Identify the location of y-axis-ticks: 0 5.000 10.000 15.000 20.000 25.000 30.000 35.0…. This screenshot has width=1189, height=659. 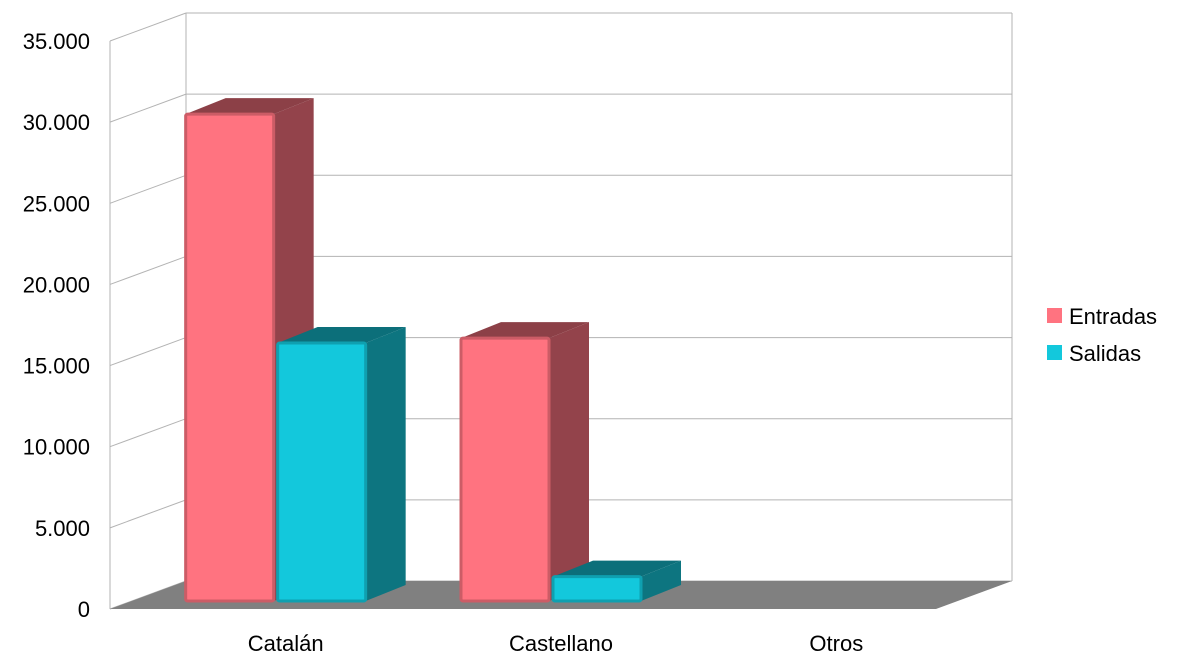
(56, 325).